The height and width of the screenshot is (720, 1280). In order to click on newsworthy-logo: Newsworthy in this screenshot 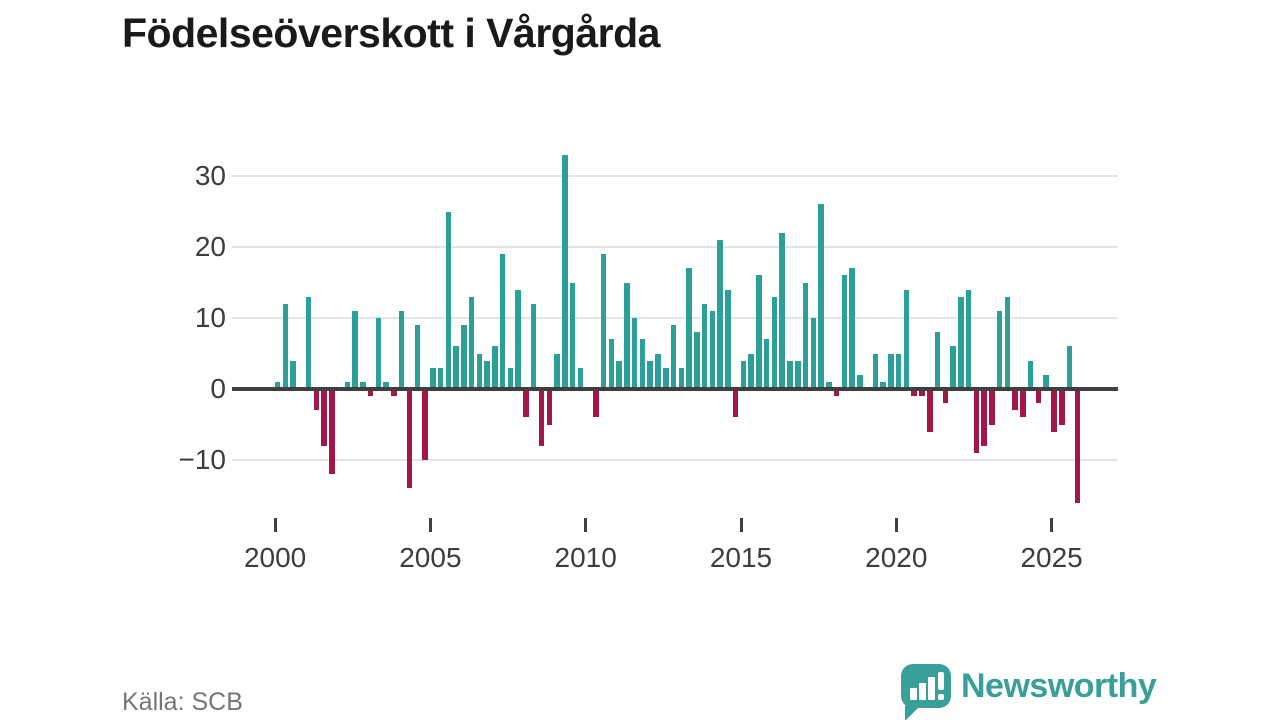, I will do `click(1031, 692)`.